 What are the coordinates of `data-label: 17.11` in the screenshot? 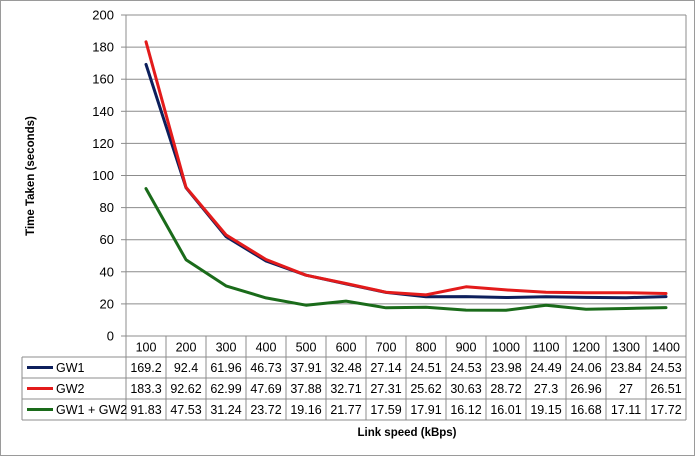 It's located at (626, 410).